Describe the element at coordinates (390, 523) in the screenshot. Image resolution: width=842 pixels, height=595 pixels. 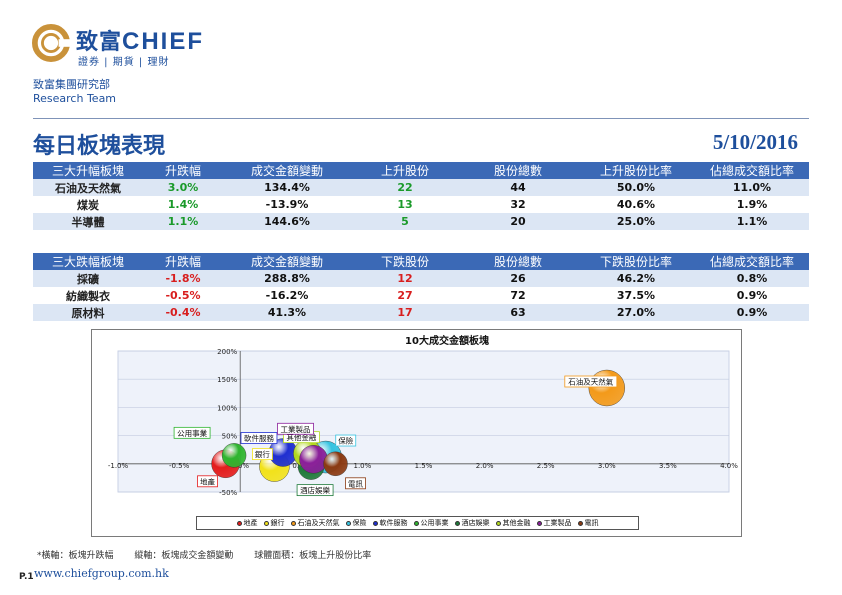
I see `legend-item: 軟件服務` at that location.